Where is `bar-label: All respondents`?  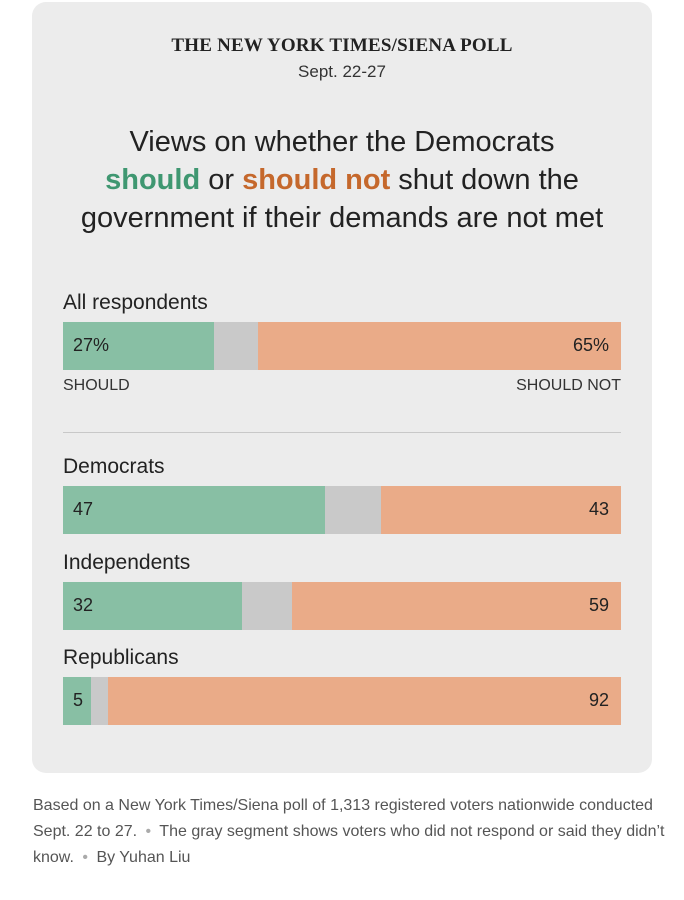 bar-label: All respondents is located at coordinates (135, 302).